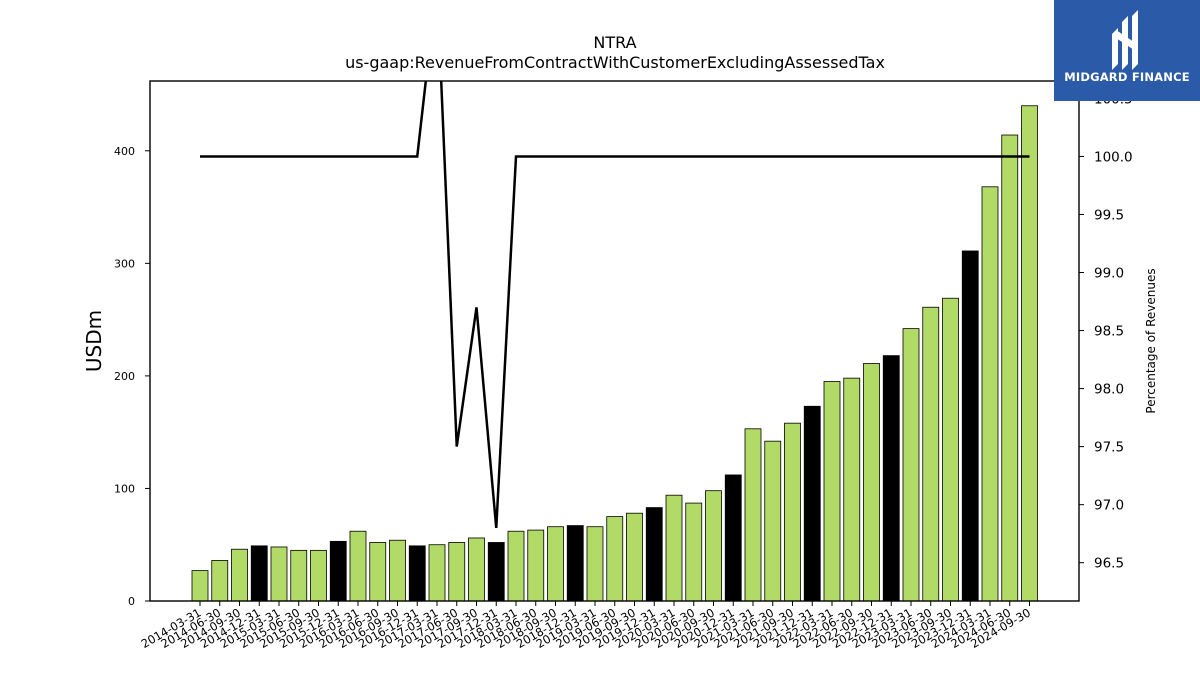 Image resolution: width=1200 pixels, height=675 pixels. What do you see at coordinates (1109, 274) in the screenshot?
I see `y2-tick-label: 99.0` at bounding box center [1109, 274].